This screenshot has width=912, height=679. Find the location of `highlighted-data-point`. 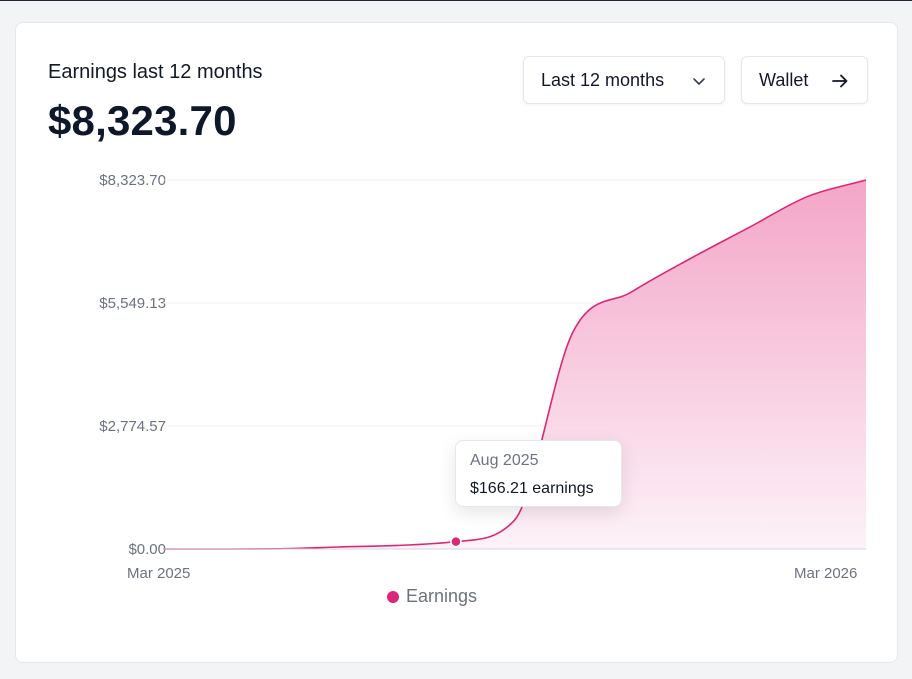

highlighted-data-point is located at coordinates (456, 541).